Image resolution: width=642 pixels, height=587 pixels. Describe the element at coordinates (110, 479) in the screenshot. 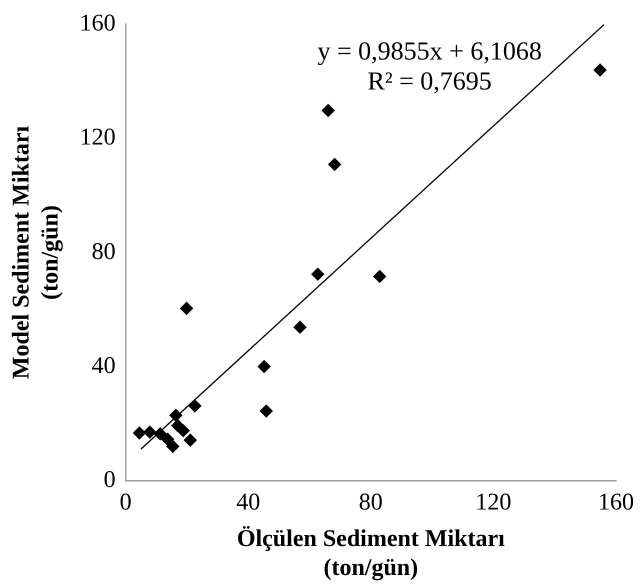

I see `y-tick-label: 0` at that location.